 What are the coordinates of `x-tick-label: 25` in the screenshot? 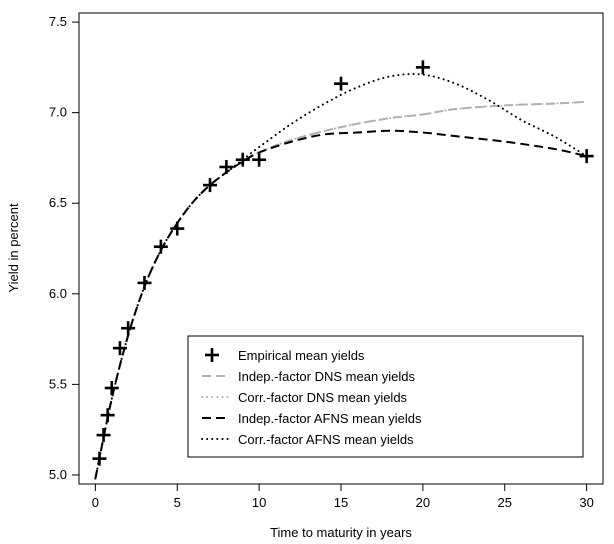 It's located at (505, 502).